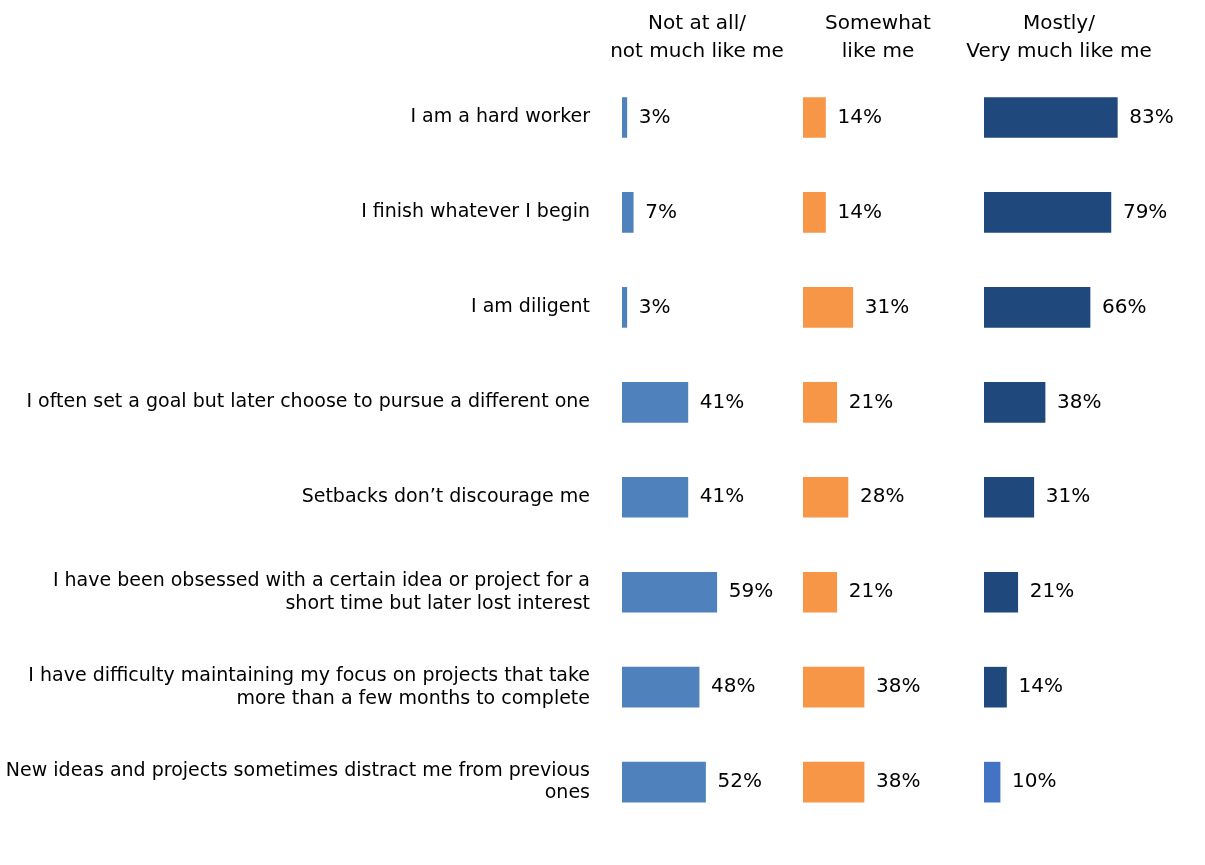 The height and width of the screenshot is (865, 1205). Describe the element at coordinates (500, 115) in the screenshot. I see `y-tick-label: I am a hard worker` at that location.